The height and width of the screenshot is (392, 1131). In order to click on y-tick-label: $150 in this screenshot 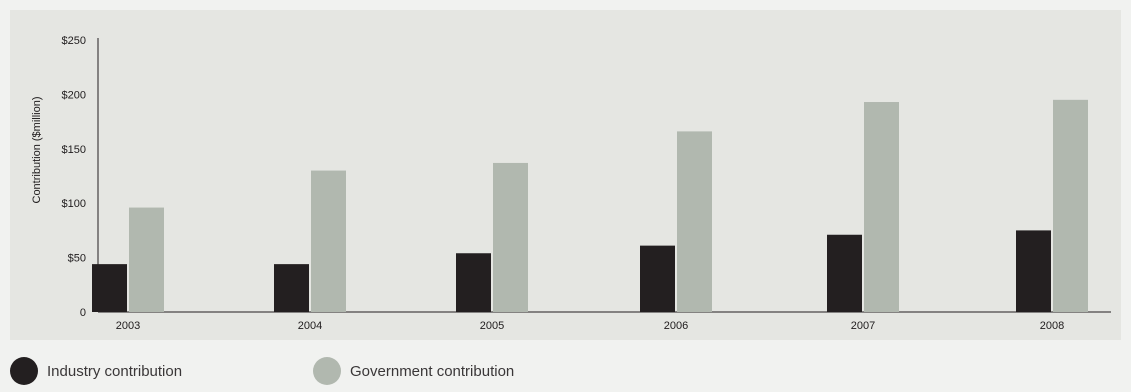, I will do `click(74, 150)`.